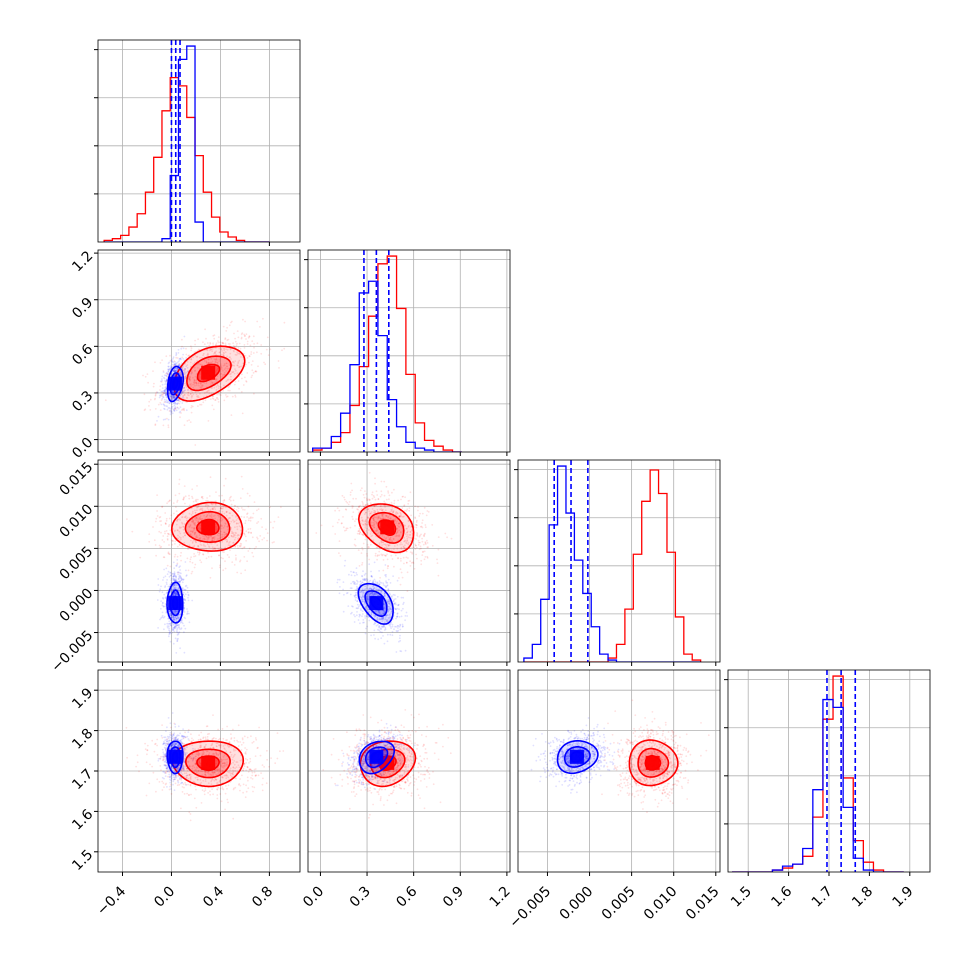  Describe the element at coordinates (175, 602) in the screenshot. I see `contour-line` at that location.